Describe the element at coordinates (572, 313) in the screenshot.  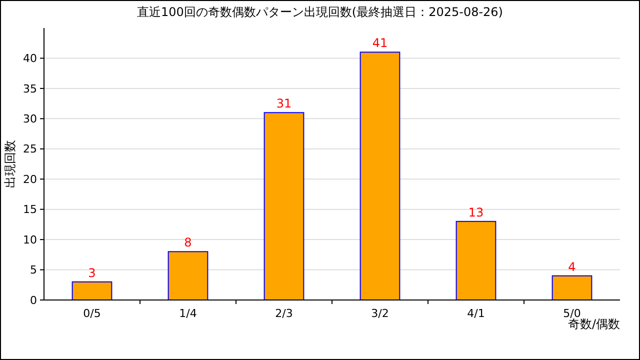
I see `x-tick-label: 5/0` at that location.